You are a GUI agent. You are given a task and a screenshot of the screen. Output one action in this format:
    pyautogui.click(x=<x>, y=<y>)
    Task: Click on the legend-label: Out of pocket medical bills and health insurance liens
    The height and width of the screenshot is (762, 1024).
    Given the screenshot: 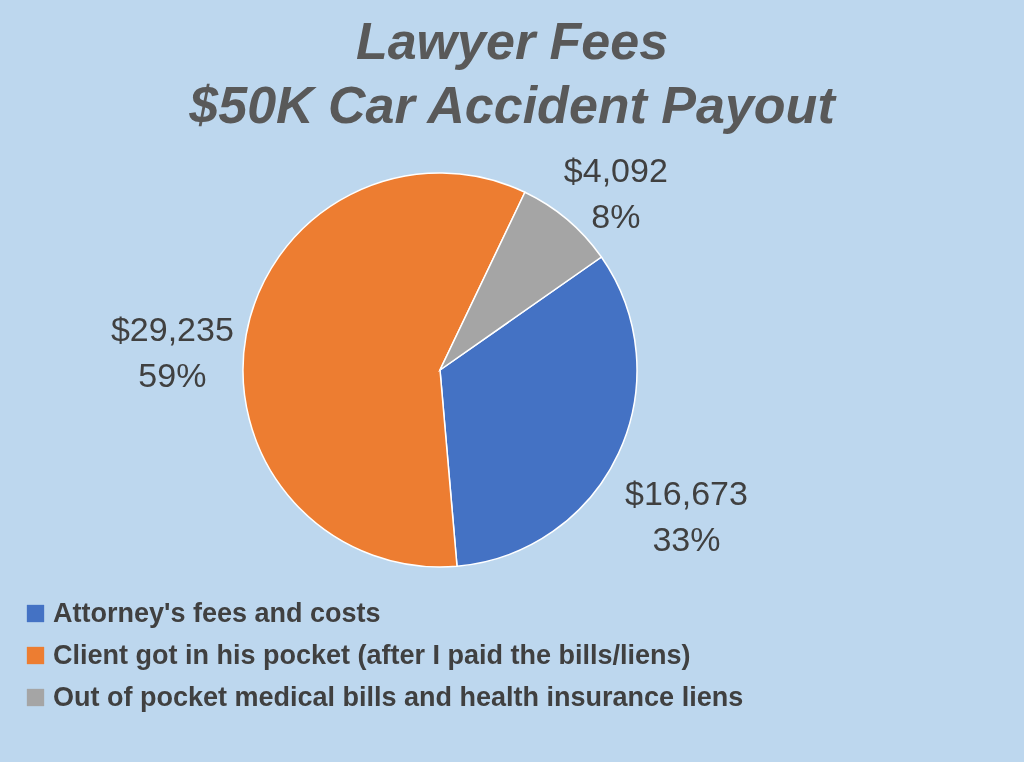 What is the action you would take?
    pyautogui.click(x=398, y=696)
    